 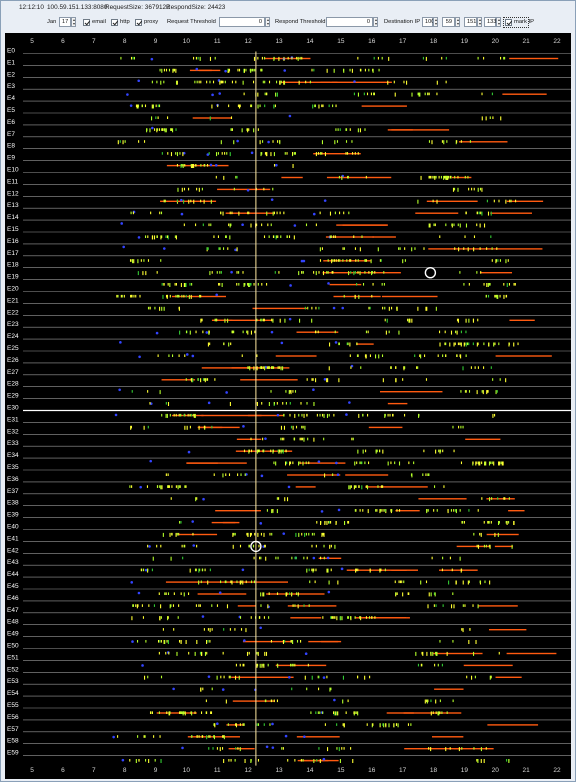 What do you see at coordinates (428, 22) in the screenshot?
I see `ip-octet-1-field: 100` at bounding box center [428, 22].